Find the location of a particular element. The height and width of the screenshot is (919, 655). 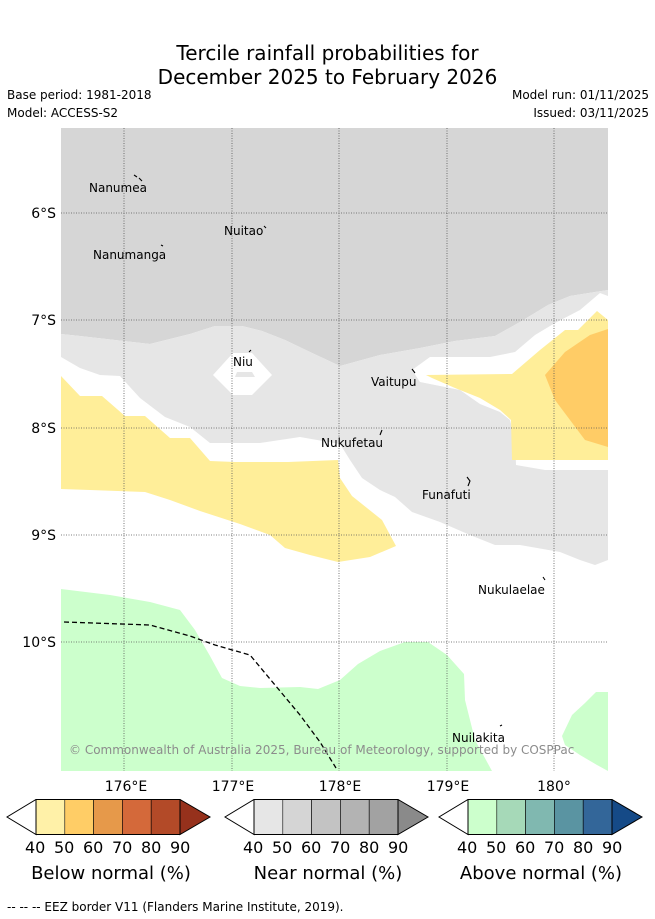

colorbar-below-swatches is located at coordinates (108, 817).